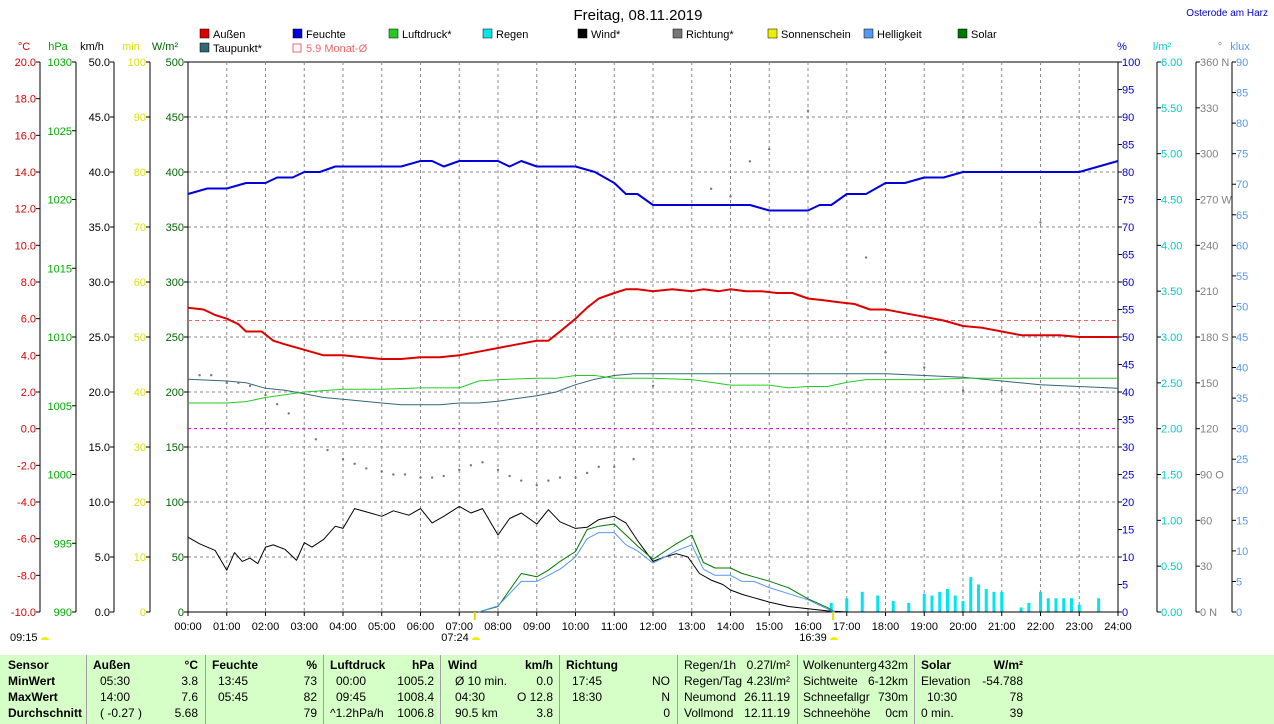 This screenshot has height=724, width=1274. What do you see at coordinates (60, 476) in the screenshot?
I see `press-tick-label: 1000` at bounding box center [60, 476].